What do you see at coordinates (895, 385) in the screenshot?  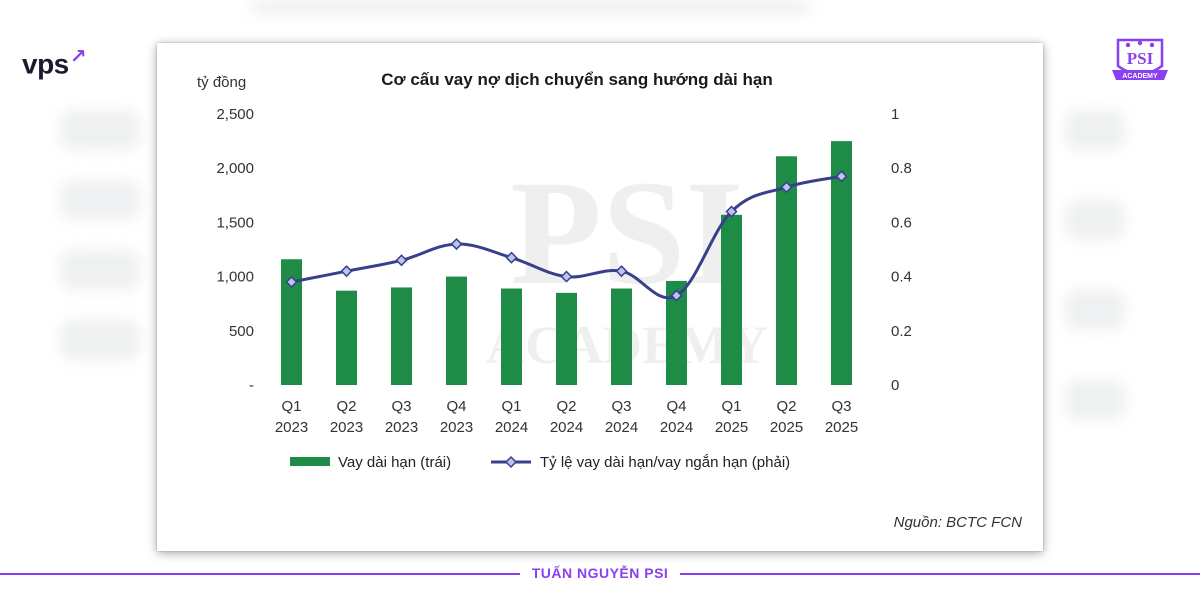 I see `right-tick-label: 0` at bounding box center [895, 385].